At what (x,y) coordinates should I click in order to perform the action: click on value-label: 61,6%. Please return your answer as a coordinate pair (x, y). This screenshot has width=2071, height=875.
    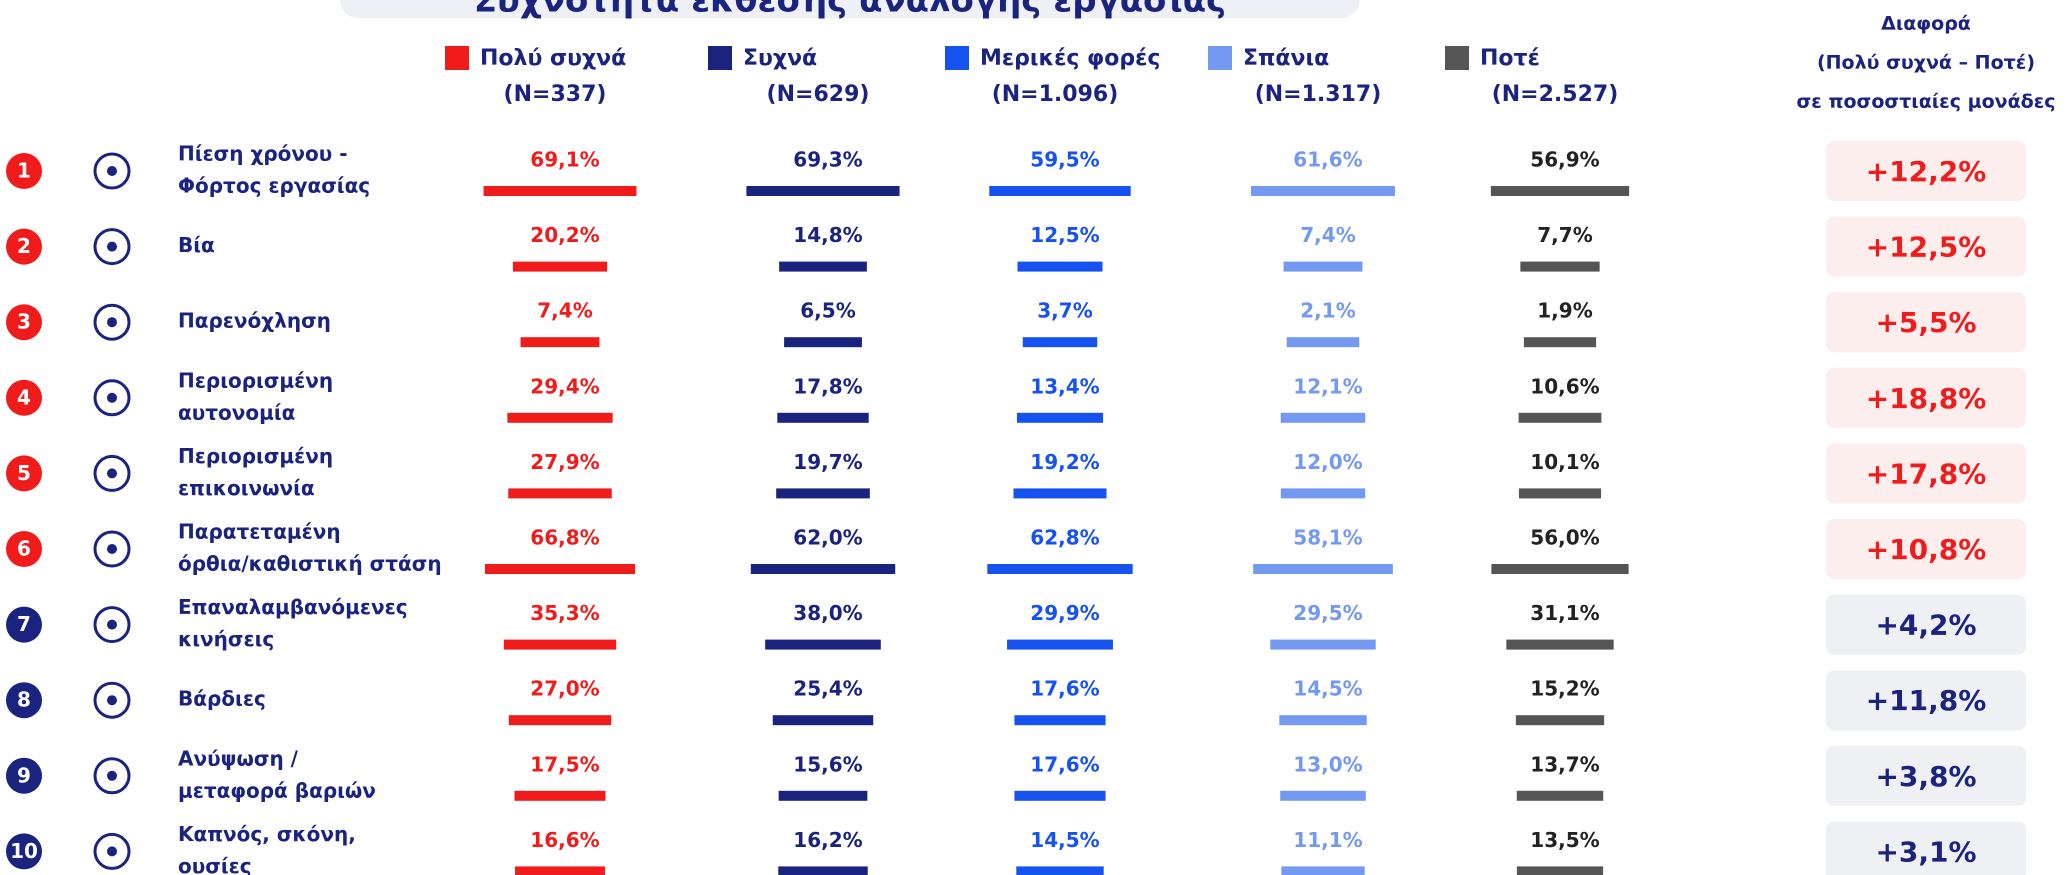
    Looking at the image, I should click on (1327, 160).